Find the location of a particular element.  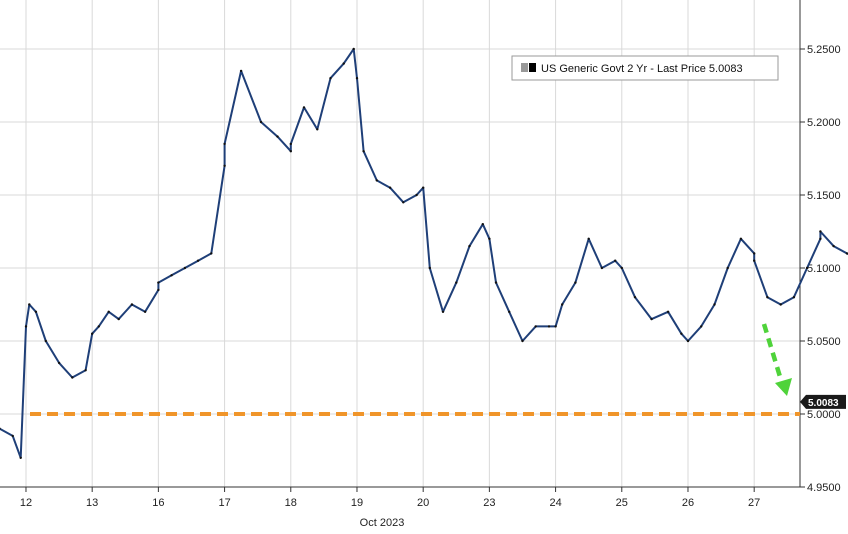

legend-swatch-dark is located at coordinates (532, 67).